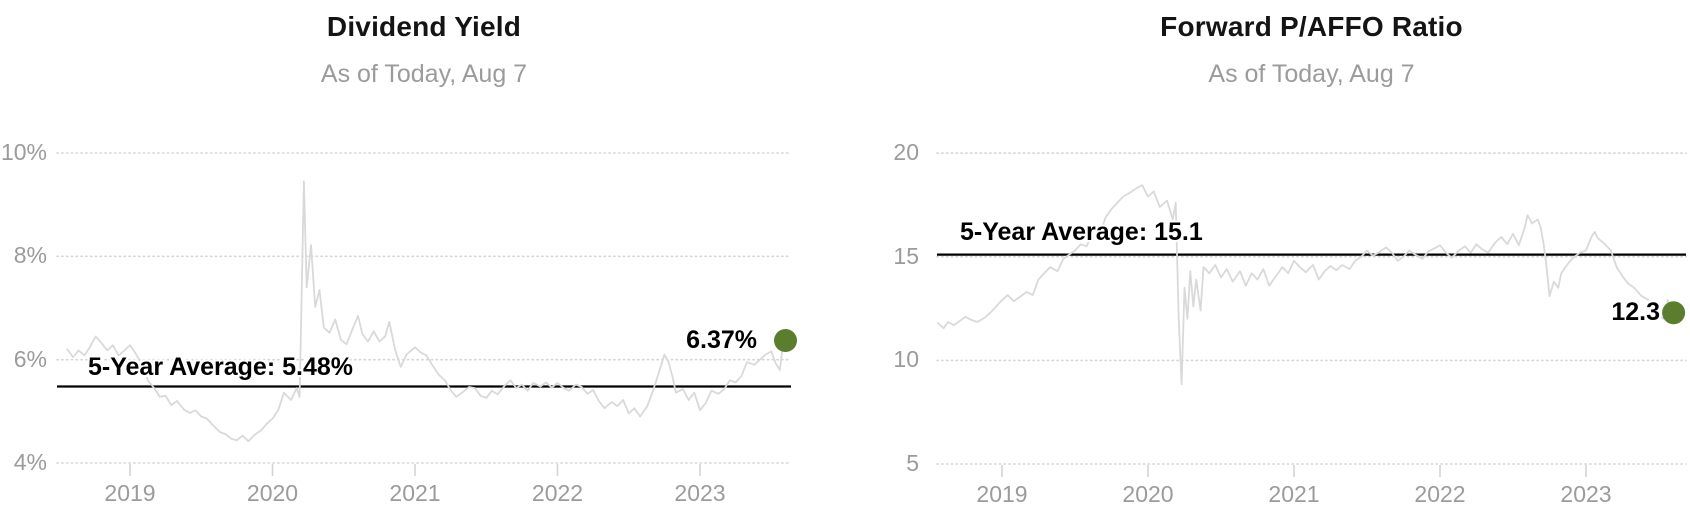 Image resolution: width=1690 pixels, height=514 pixels. I want to click on average-line-label-paffo: 5-Year Average: 15.1, so click(1081, 232).